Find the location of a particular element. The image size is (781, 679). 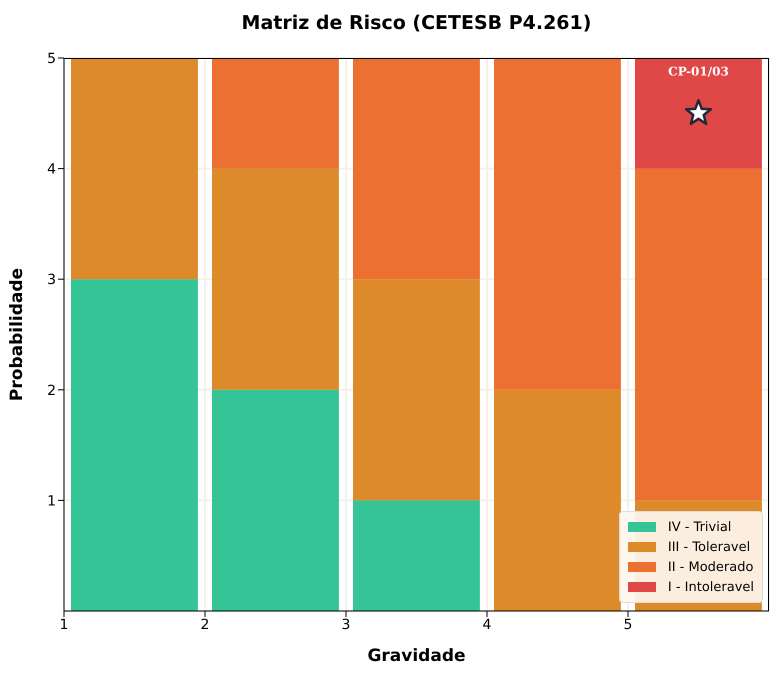

legend-label: I - Intoleravel is located at coordinates (711, 587).